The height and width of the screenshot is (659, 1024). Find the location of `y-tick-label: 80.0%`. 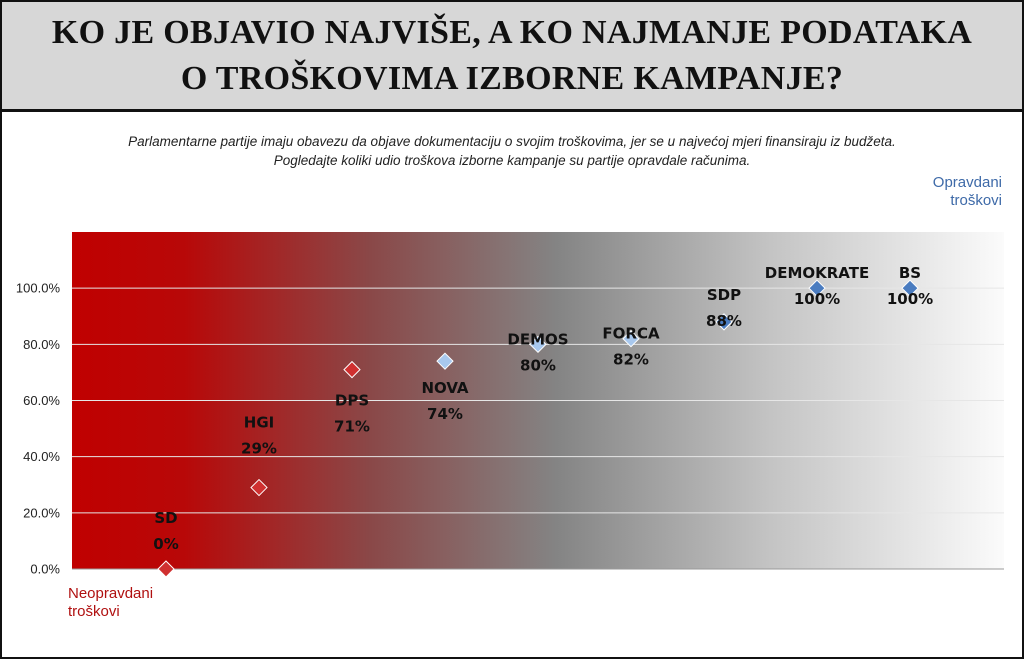

y-tick-label: 80.0% is located at coordinates (41, 344).